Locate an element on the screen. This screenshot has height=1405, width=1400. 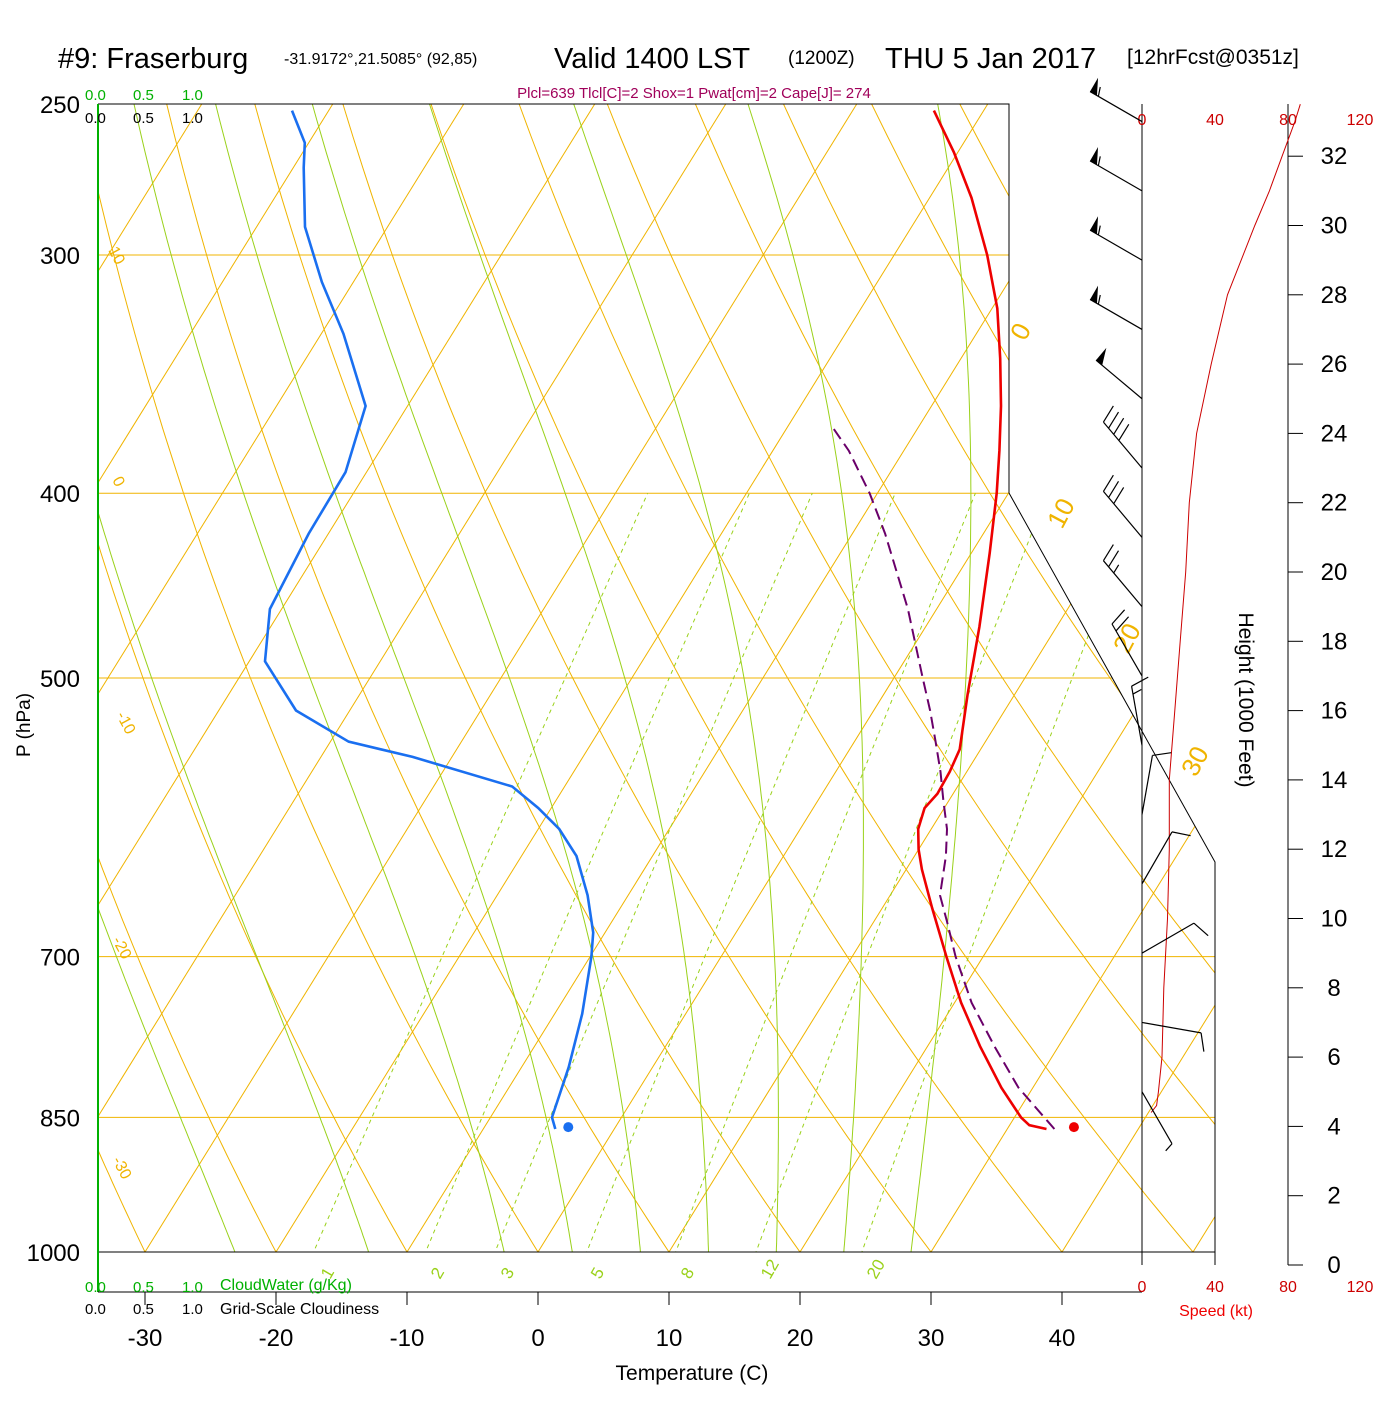
mixing-ratio-label: 20 is located at coordinates (876, 1269).